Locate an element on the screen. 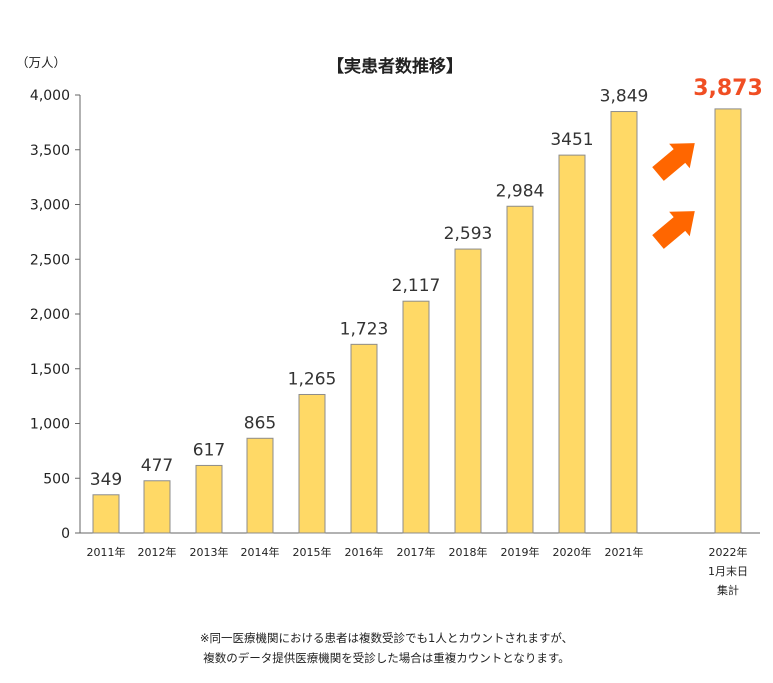 The width and height of the screenshot is (773, 683). y-axis-unit-label: （万人） is located at coordinates (41, 62).